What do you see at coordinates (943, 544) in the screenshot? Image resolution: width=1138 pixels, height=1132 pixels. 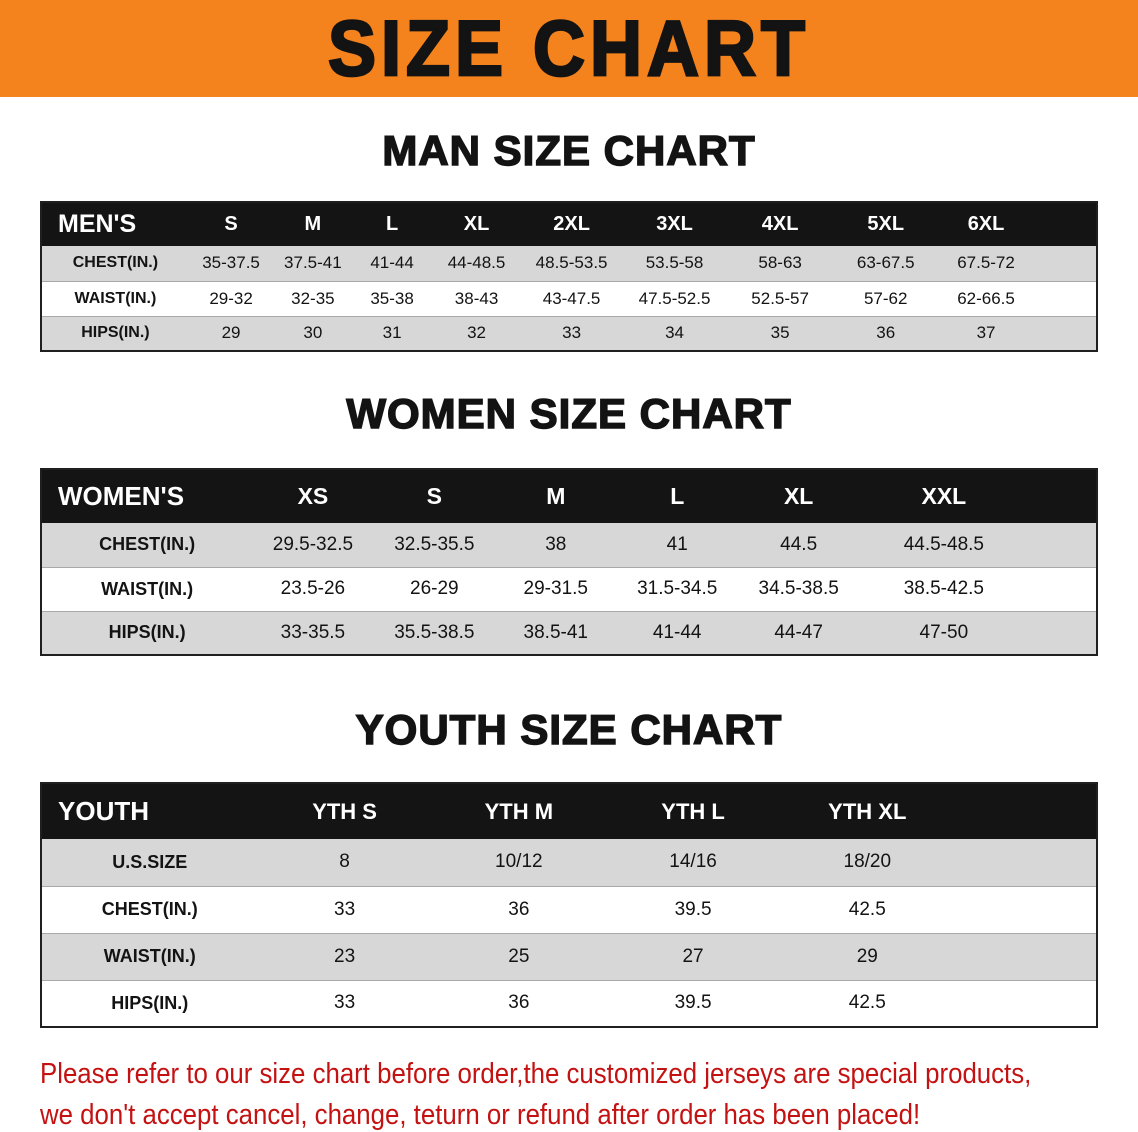 I see `size-cell: 44.5-48.5` at bounding box center [943, 544].